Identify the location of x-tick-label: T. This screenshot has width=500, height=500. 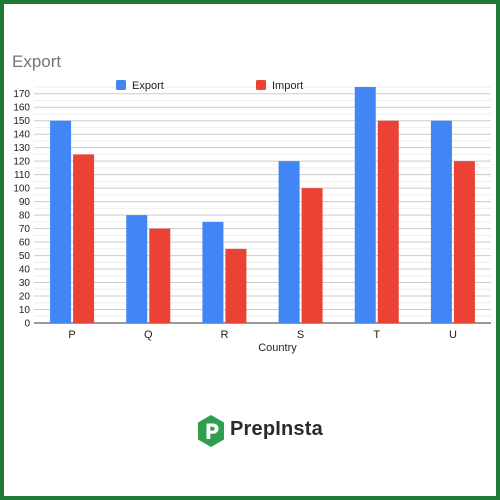
(376, 335).